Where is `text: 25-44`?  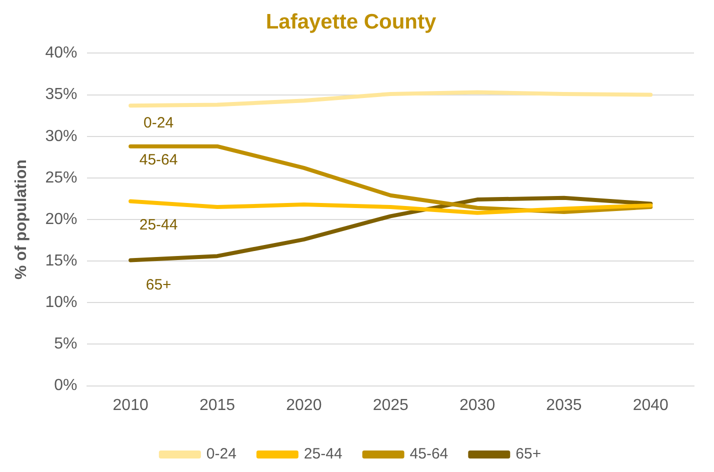
text: 25-44 is located at coordinates (158, 225).